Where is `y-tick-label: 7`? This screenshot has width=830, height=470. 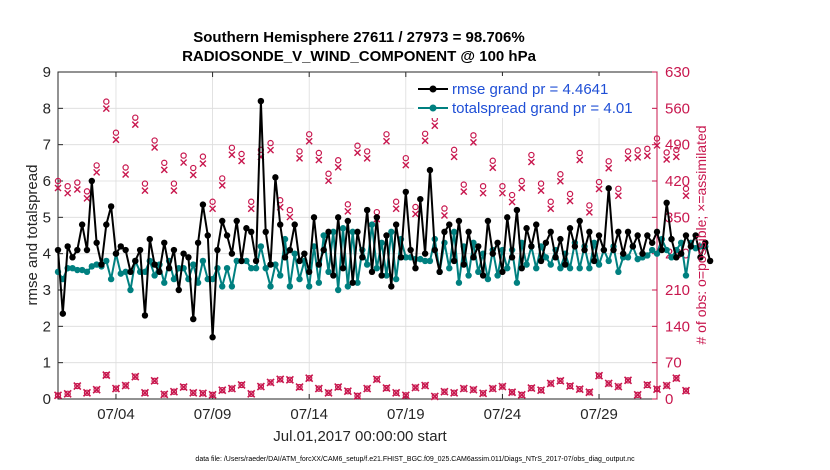
y-tick-label: 7 is located at coordinates (47, 145).